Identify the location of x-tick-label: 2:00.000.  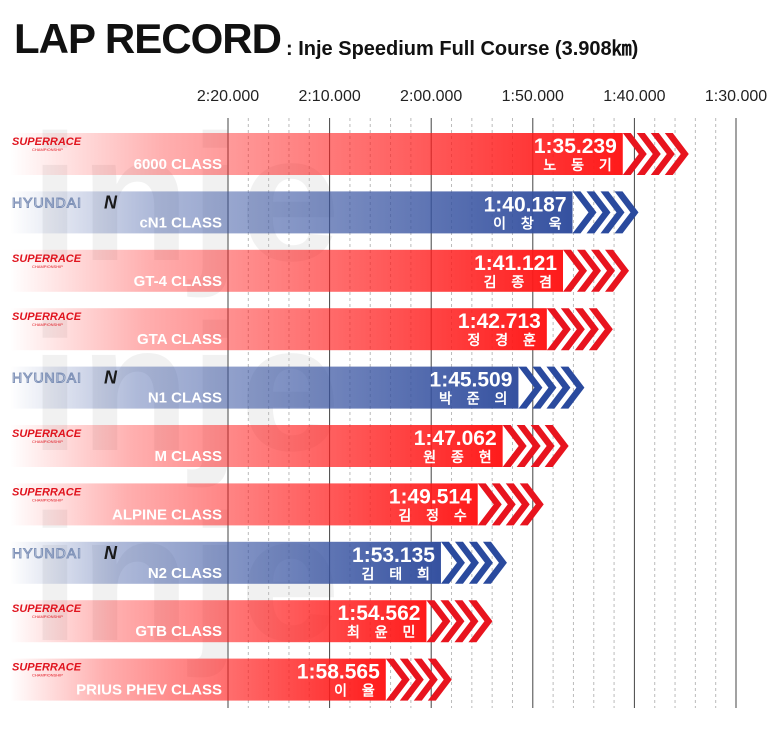
(431, 96).